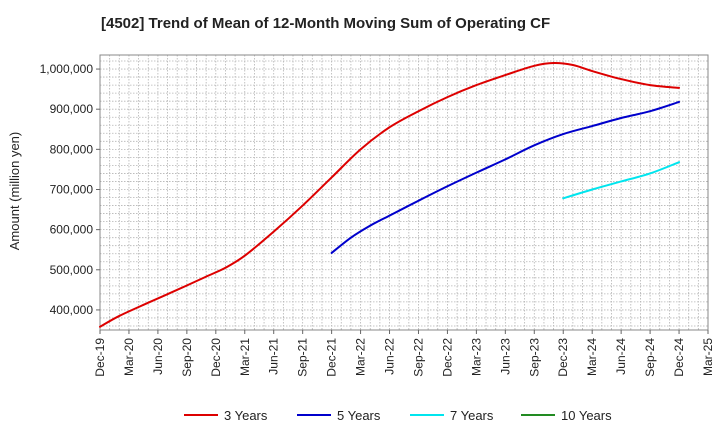 The width and height of the screenshot is (720, 440). Describe the element at coordinates (359, 415) in the screenshot. I see `legend-label-5-years: 5 Years` at that location.